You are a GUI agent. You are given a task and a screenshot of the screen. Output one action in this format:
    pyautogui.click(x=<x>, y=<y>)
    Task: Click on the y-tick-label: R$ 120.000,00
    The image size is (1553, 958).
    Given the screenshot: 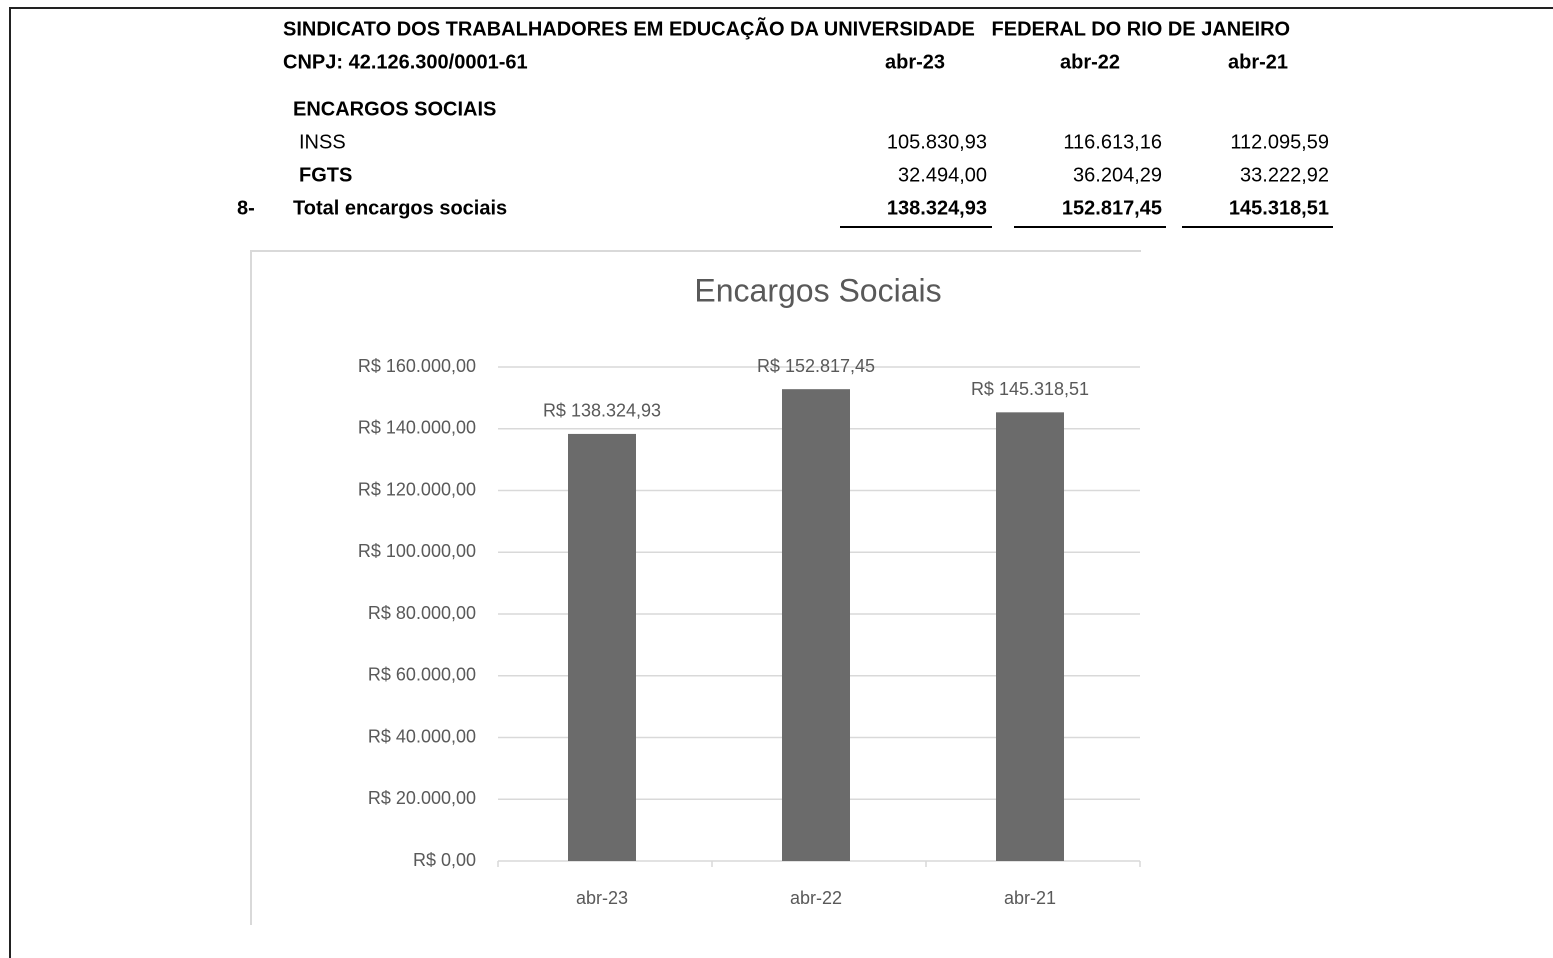 What is the action you would take?
    pyautogui.click(x=417, y=489)
    